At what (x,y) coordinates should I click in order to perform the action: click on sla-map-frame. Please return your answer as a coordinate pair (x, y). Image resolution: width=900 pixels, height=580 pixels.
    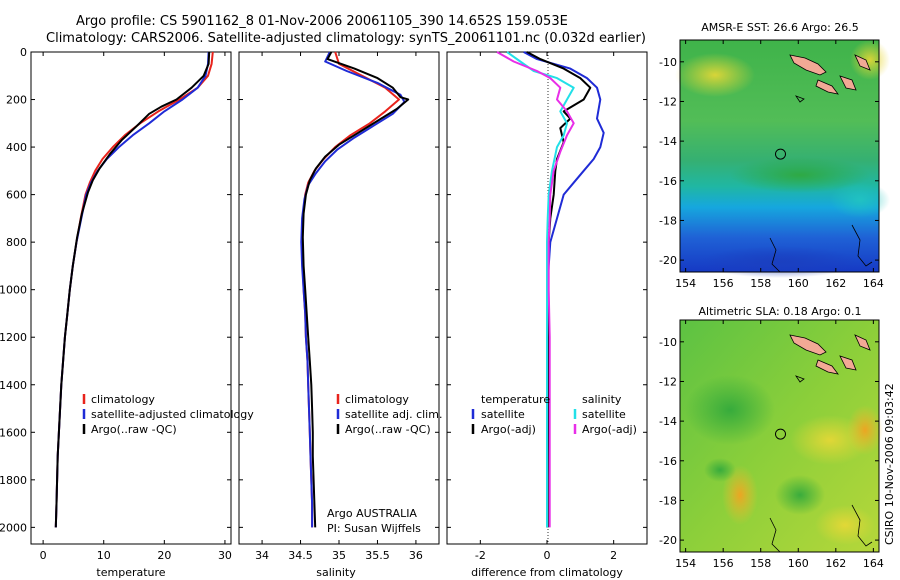
    Looking at the image, I should click on (779, 436).